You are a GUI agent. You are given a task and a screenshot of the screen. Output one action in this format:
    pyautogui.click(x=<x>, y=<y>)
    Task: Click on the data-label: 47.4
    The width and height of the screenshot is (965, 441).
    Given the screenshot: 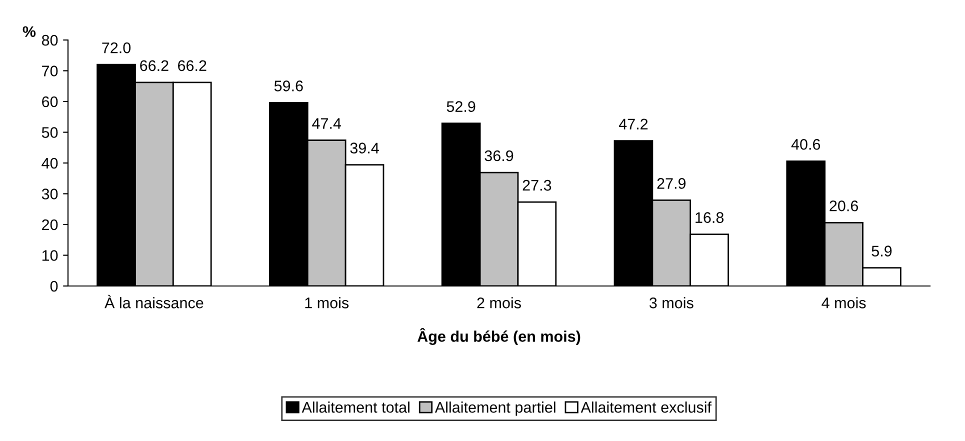 What is the action you would take?
    pyautogui.click(x=327, y=123)
    